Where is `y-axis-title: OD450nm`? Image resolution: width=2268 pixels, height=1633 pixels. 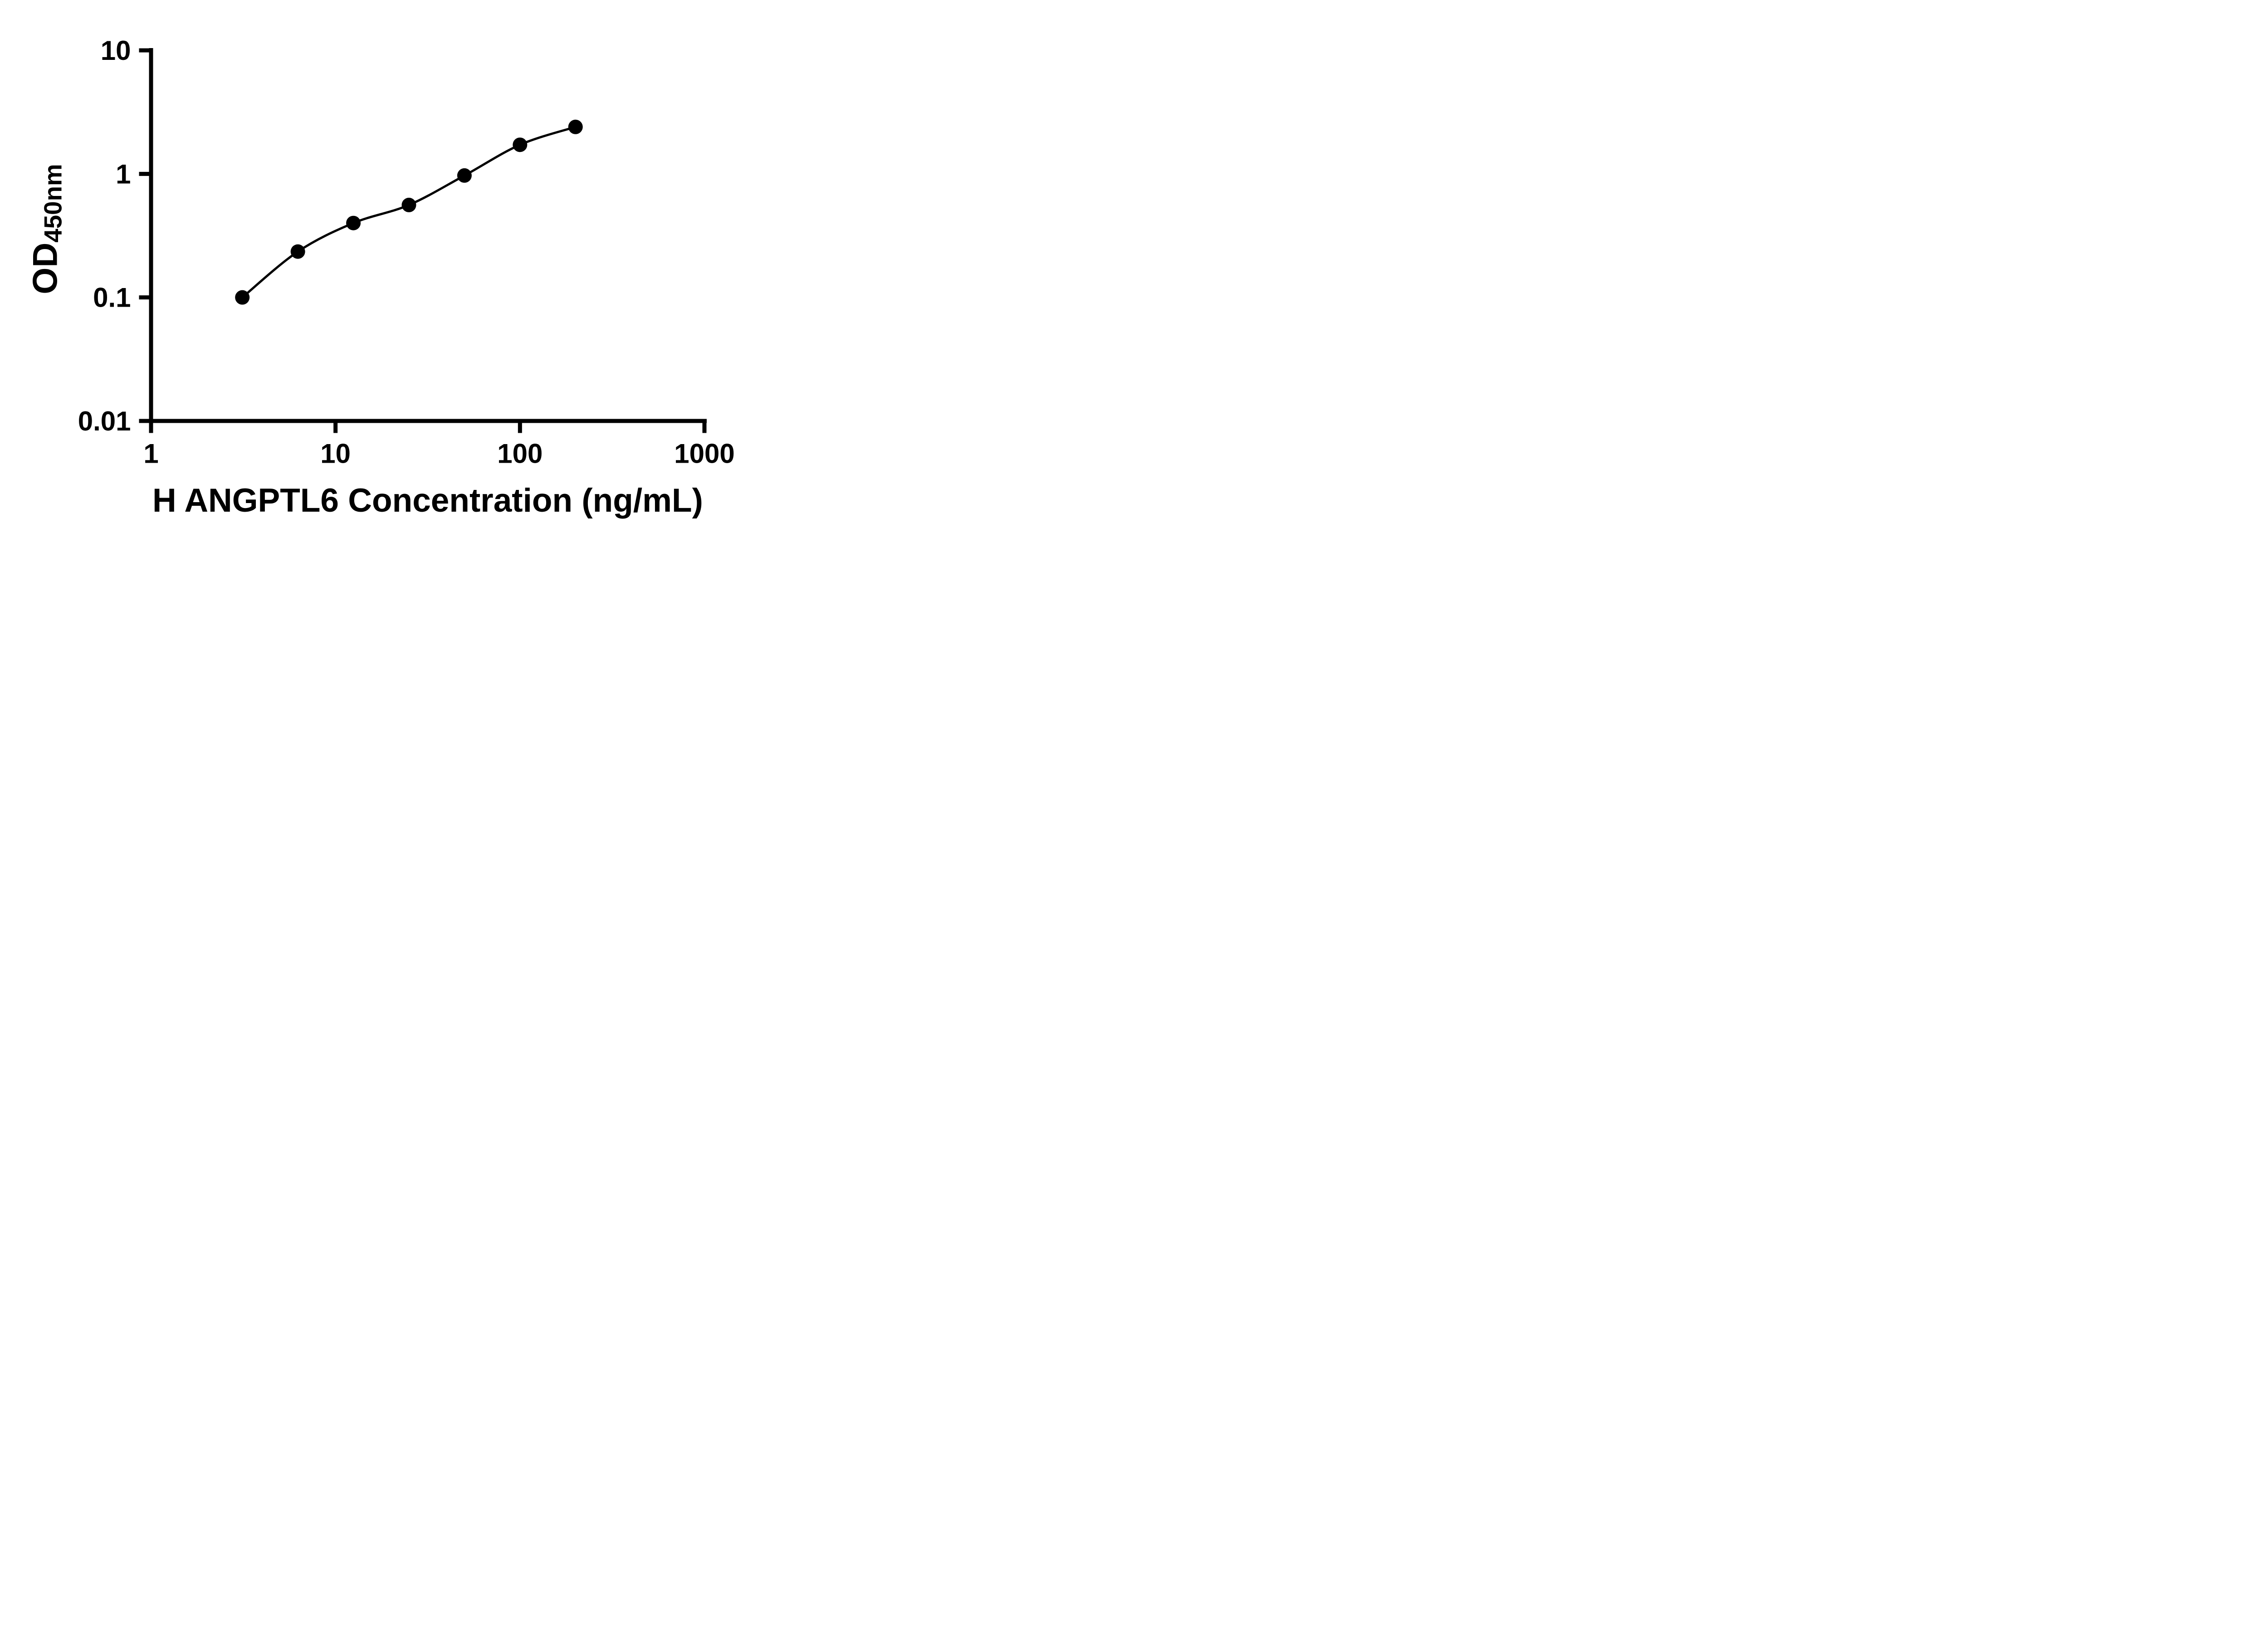 y-axis-title: OD450nm is located at coordinates (46, 229).